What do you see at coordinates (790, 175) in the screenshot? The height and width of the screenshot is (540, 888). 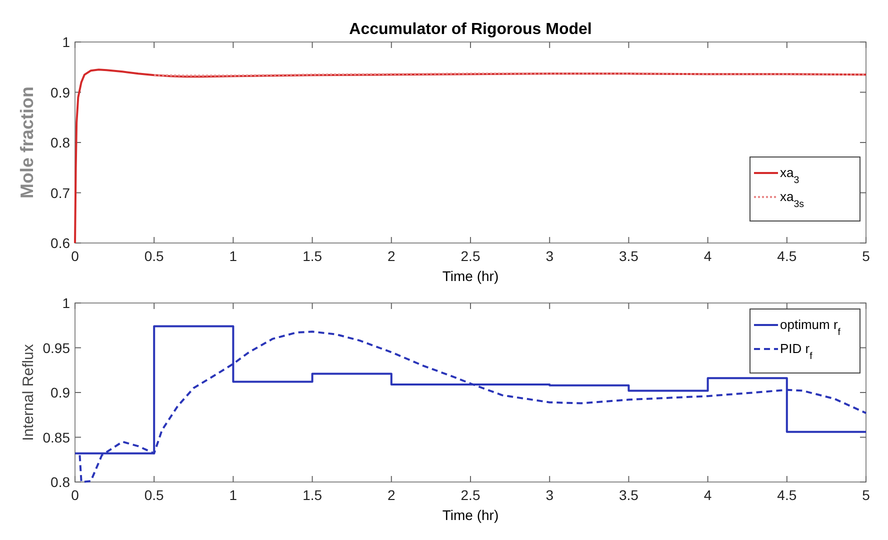 I see `legend-label: xa$_{3}$` at bounding box center [790, 175].